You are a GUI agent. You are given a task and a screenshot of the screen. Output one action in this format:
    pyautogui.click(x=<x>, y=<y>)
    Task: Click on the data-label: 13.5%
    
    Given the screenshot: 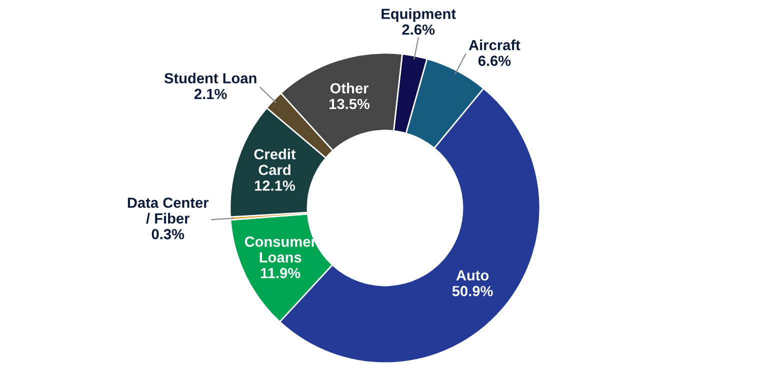 What is the action you would take?
    pyautogui.click(x=350, y=104)
    